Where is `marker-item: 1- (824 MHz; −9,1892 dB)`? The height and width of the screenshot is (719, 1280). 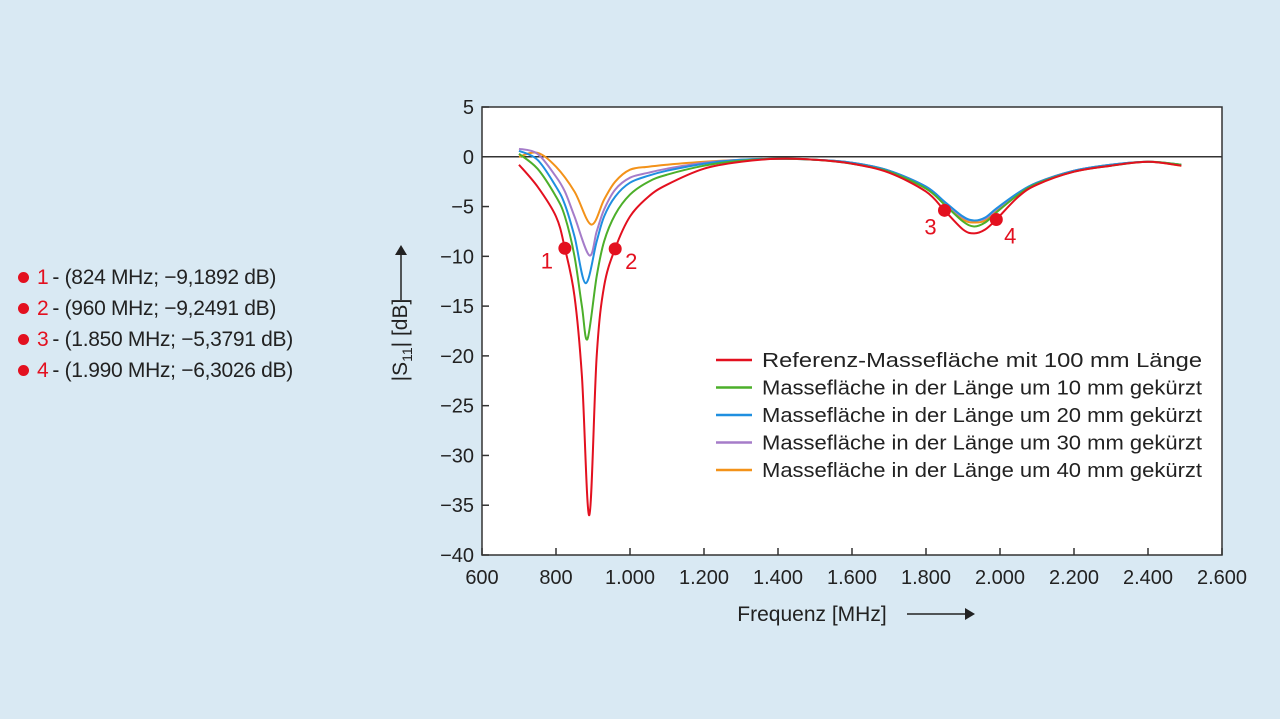 marker-item: 1- (824 MHz; −9,1892 dB) is located at coordinates (155, 277).